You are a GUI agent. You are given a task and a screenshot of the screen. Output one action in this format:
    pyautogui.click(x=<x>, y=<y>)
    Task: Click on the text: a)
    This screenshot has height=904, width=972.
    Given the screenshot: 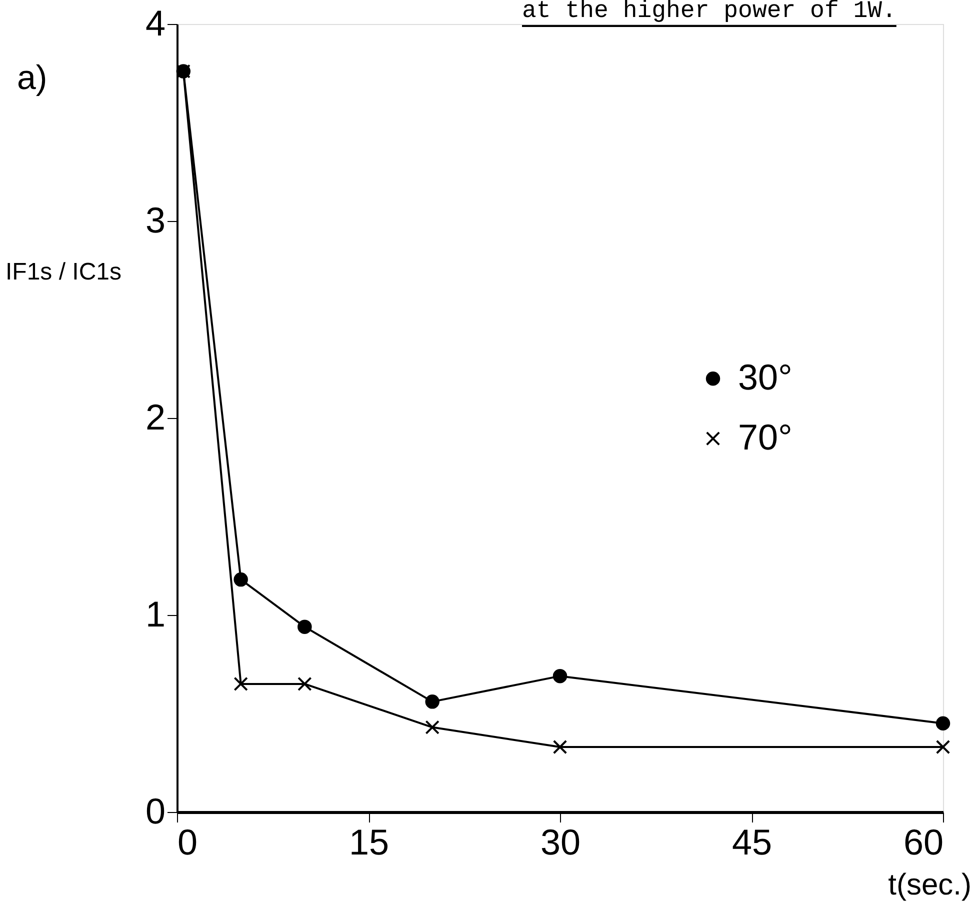 What is the action you would take?
    pyautogui.click(x=32, y=78)
    